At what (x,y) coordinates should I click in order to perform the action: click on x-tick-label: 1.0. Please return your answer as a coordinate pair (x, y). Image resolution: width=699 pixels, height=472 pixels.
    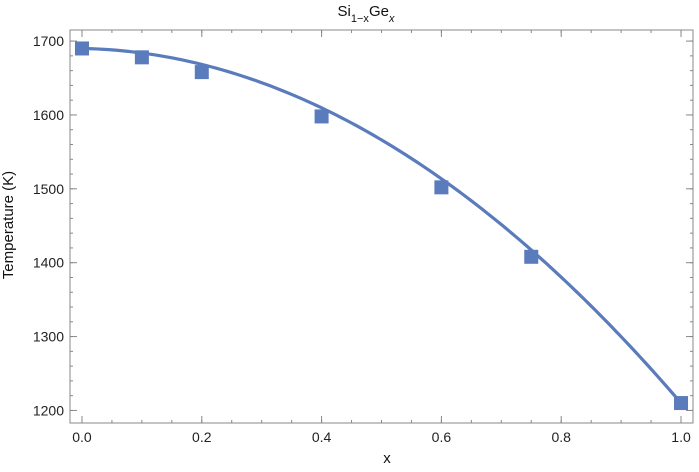
    Looking at the image, I should click on (681, 437).